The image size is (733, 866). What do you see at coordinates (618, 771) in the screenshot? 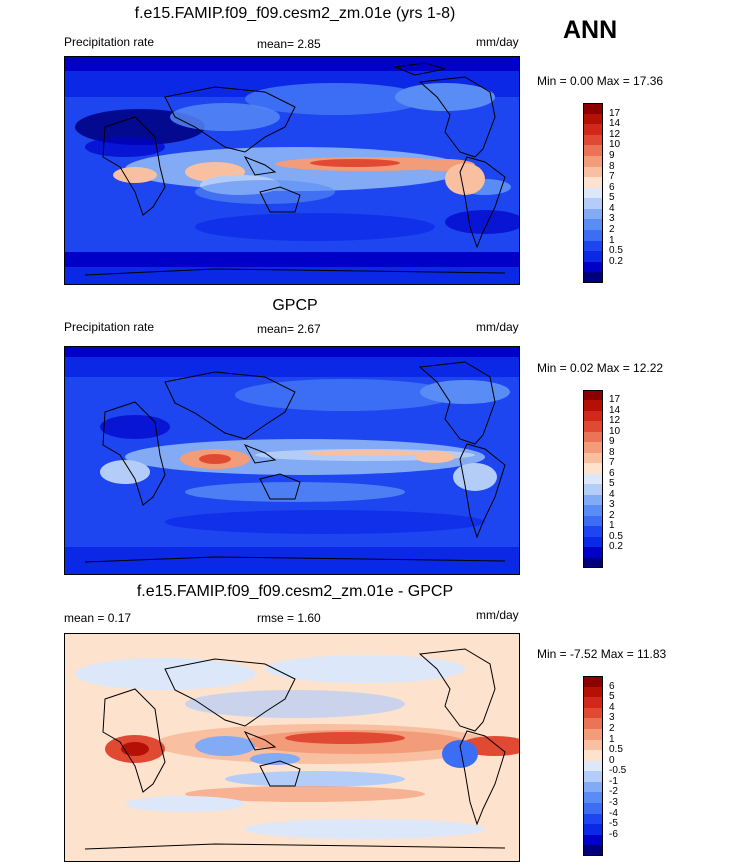
I see `colorbar-tick-label: -0.5` at bounding box center [618, 771].